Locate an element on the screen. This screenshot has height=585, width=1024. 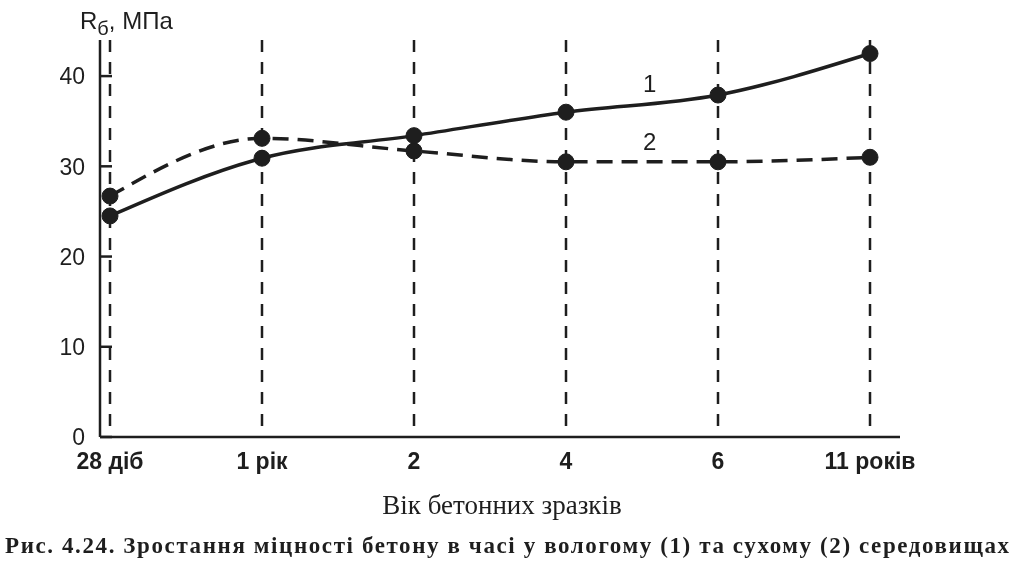
y-tick-label: 10 is located at coordinates (72, 347).